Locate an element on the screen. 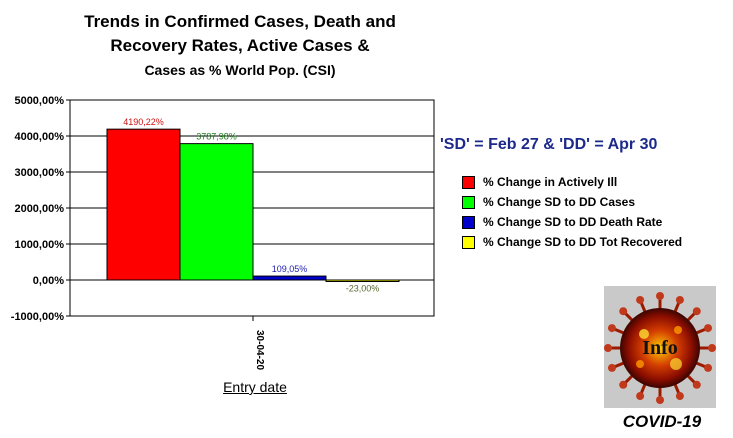 The width and height of the screenshot is (733, 438). virus-icon: Info is located at coordinates (660, 348).